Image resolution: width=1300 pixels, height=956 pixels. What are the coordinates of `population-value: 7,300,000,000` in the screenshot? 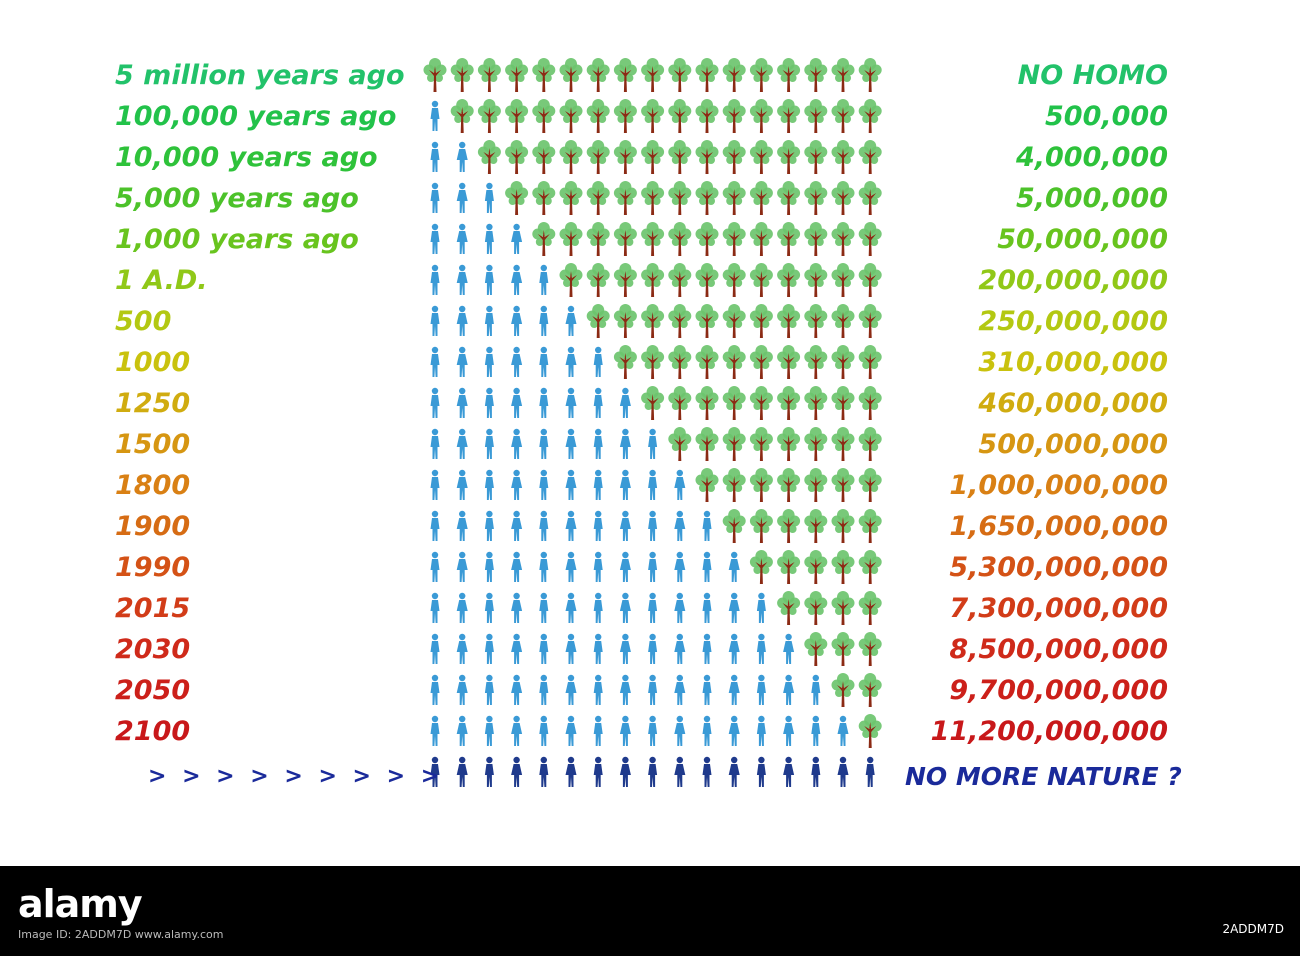 It's located at (1058, 608).